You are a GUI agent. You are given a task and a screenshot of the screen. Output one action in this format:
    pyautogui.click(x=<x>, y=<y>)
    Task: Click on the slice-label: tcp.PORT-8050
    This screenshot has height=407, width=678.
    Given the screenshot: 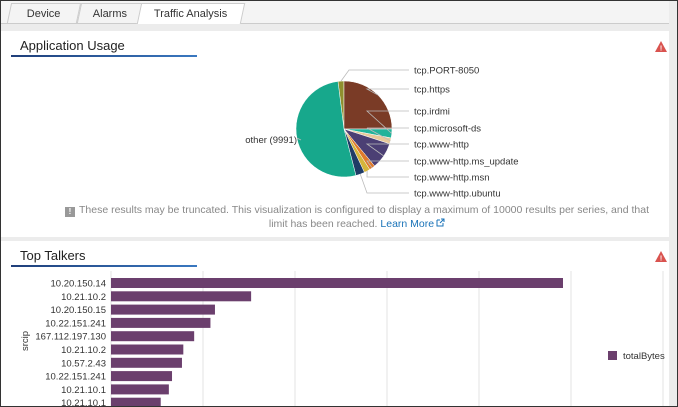 What is the action you would take?
    pyautogui.click(x=446, y=71)
    